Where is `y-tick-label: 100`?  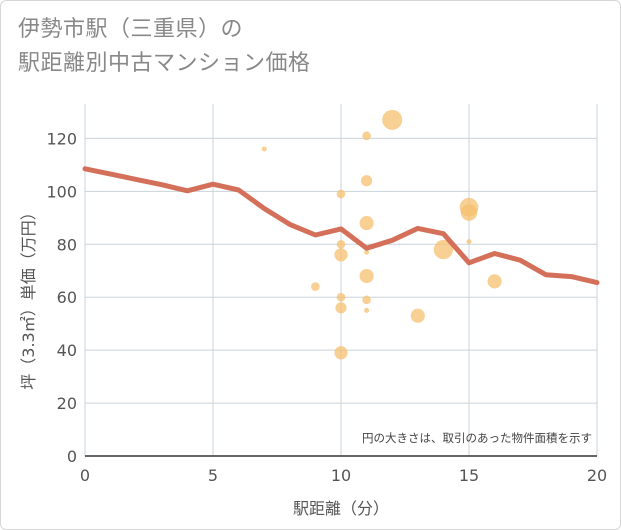
y-tick-label: 100 is located at coordinates (61, 191).